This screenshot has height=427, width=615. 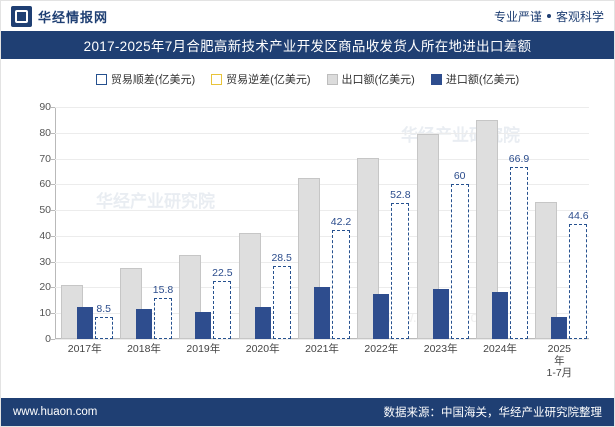 I want to click on tagline-left: 专业严谨, so click(x=517, y=16).